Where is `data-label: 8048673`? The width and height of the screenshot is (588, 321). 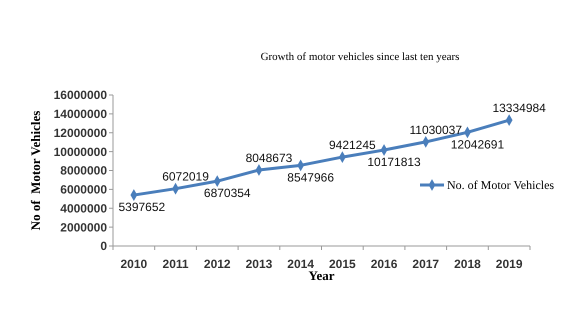 data-label: 8048673 is located at coordinates (269, 158).